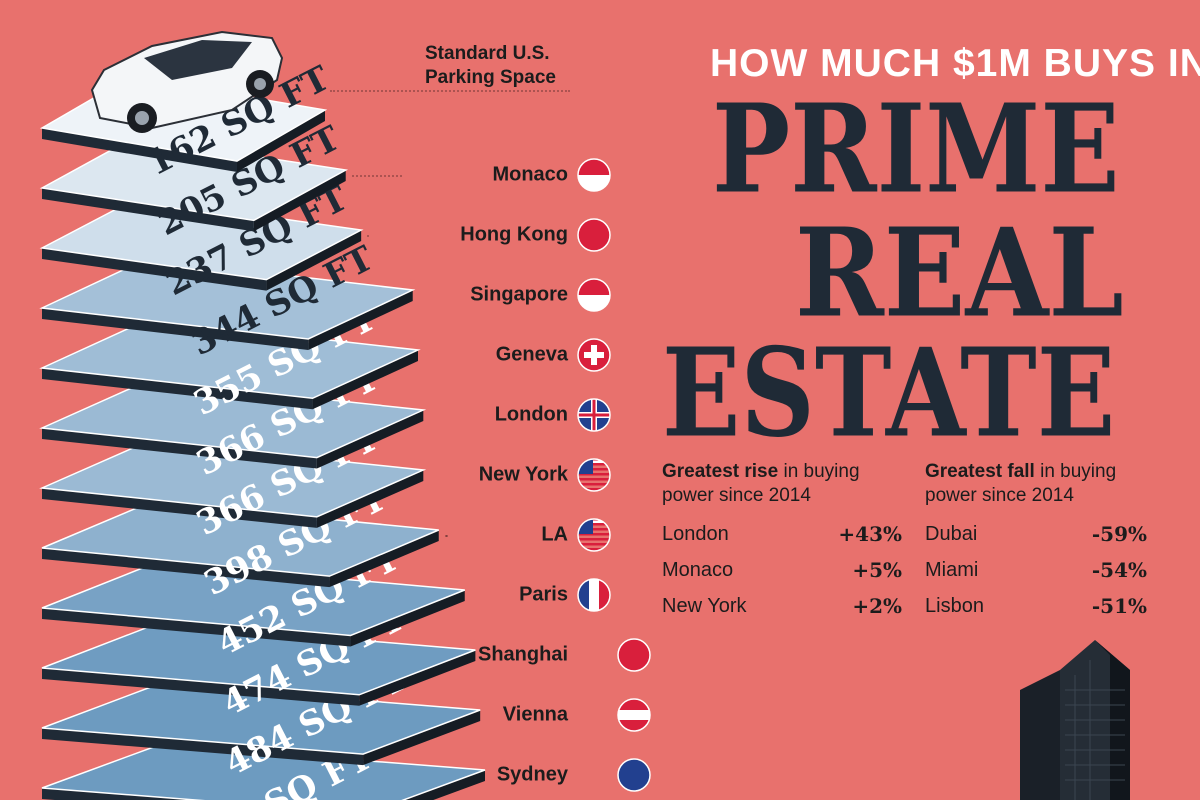 This screenshot has width=1200, height=800. Describe the element at coordinates (889, 393) in the screenshot. I see `title-line-estate: ESTATE` at that location.